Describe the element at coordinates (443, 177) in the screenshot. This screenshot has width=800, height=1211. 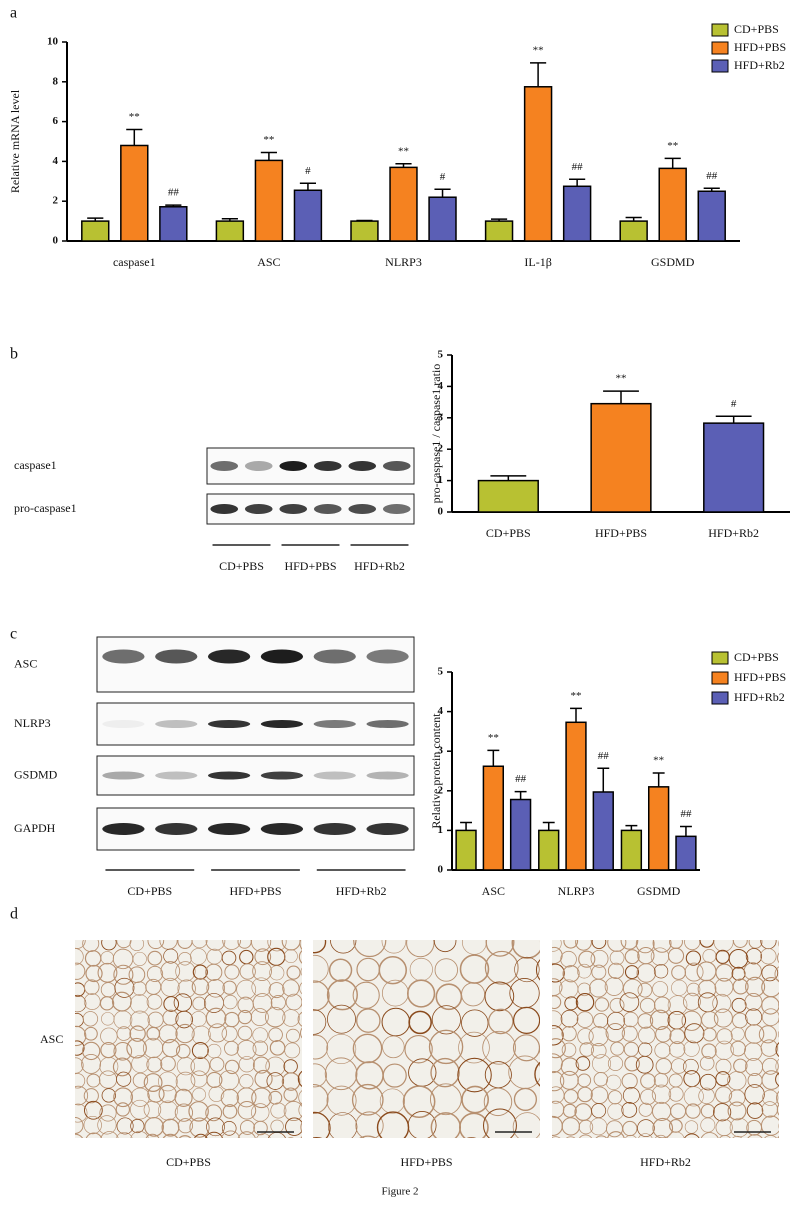
I see `significance-label: #` at that location.